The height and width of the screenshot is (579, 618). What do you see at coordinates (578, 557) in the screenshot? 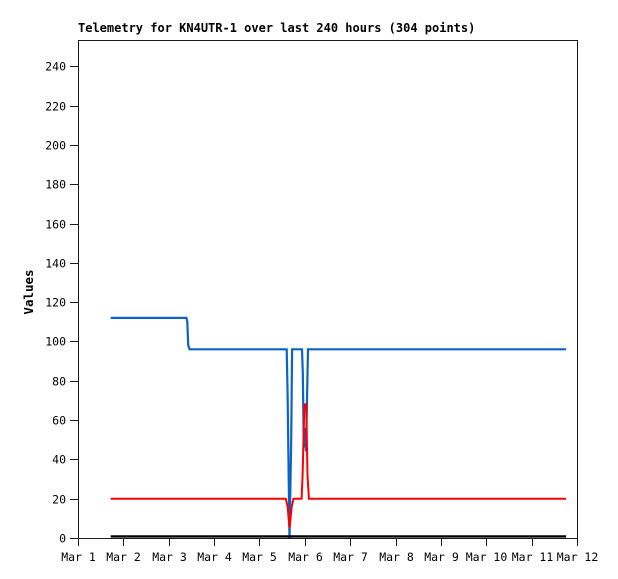
I see `x-tick-label: Mar 12` at bounding box center [578, 557].